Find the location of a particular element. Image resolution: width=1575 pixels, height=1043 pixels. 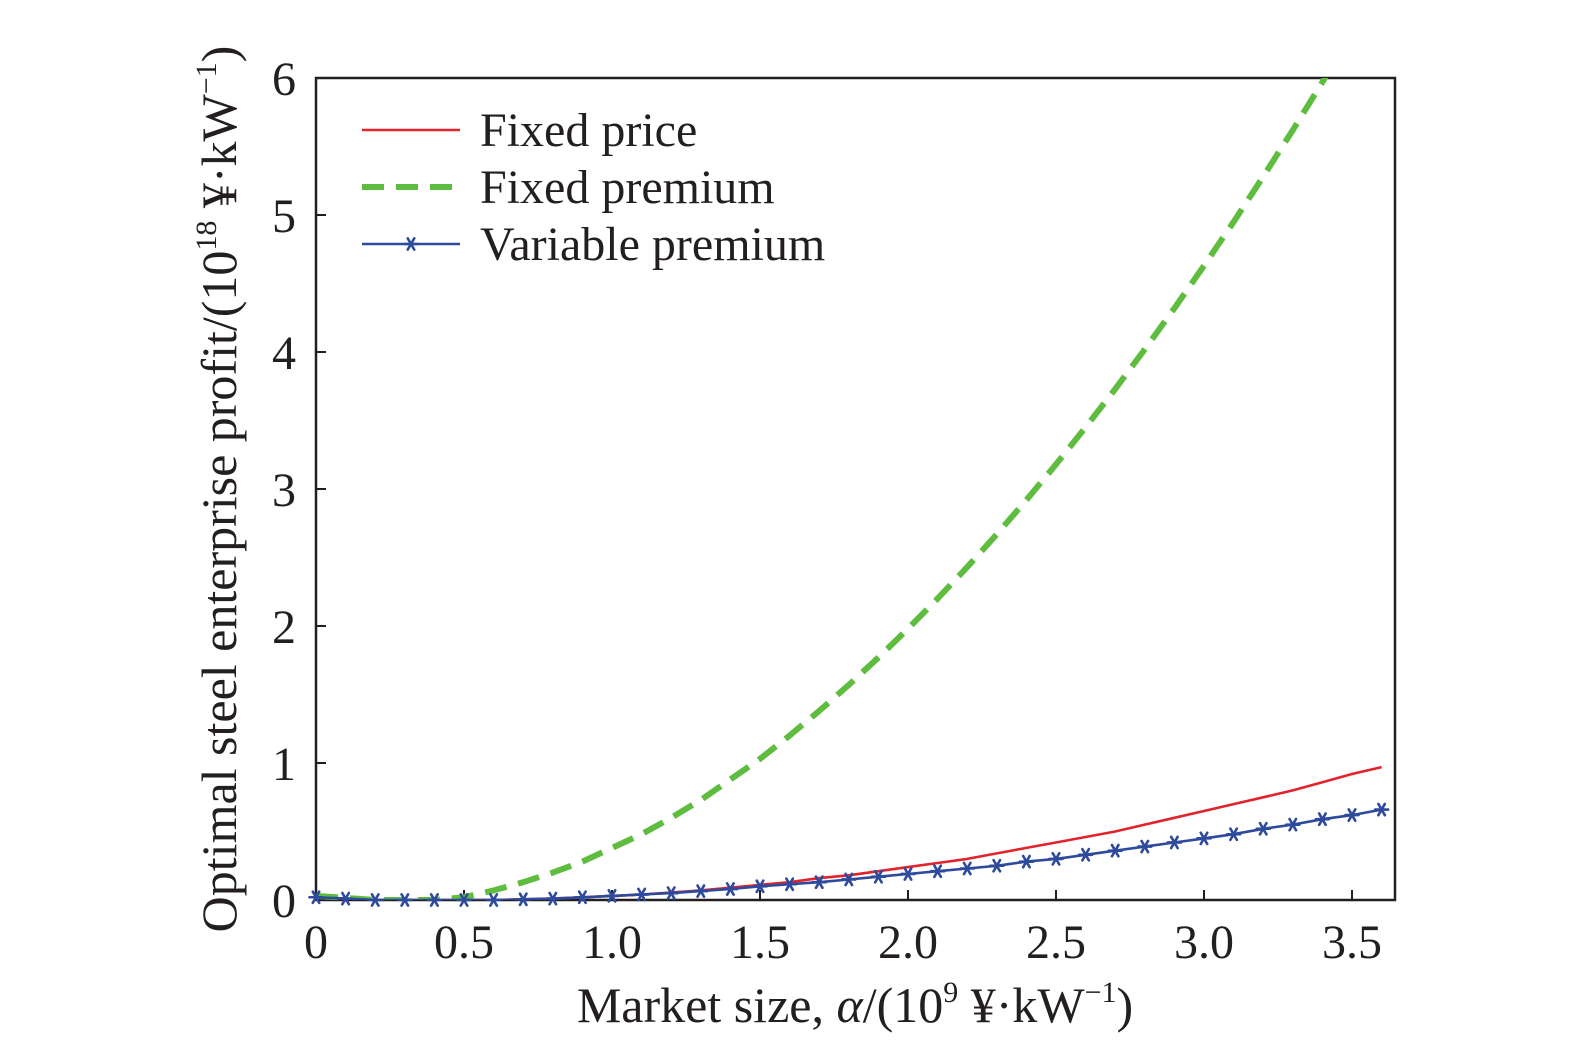

y-tick-label: 1 is located at coordinates (284, 764).